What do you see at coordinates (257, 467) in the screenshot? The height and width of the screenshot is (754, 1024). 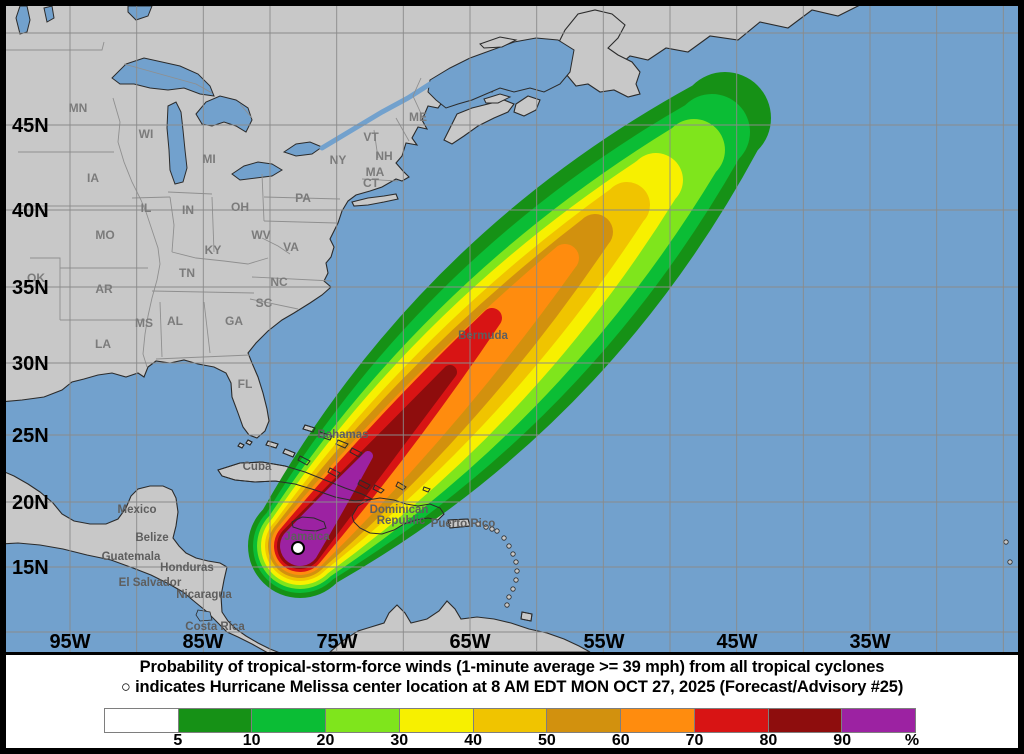 I see `place-label: Cuba` at bounding box center [257, 467].